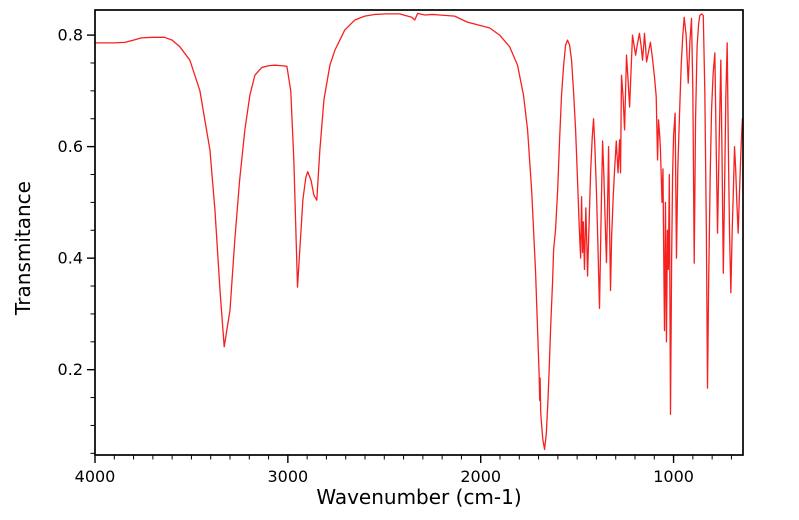  What do you see at coordinates (673, 476) in the screenshot?
I see `x-axis-tick-label: 1000` at bounding box center [673, 476].